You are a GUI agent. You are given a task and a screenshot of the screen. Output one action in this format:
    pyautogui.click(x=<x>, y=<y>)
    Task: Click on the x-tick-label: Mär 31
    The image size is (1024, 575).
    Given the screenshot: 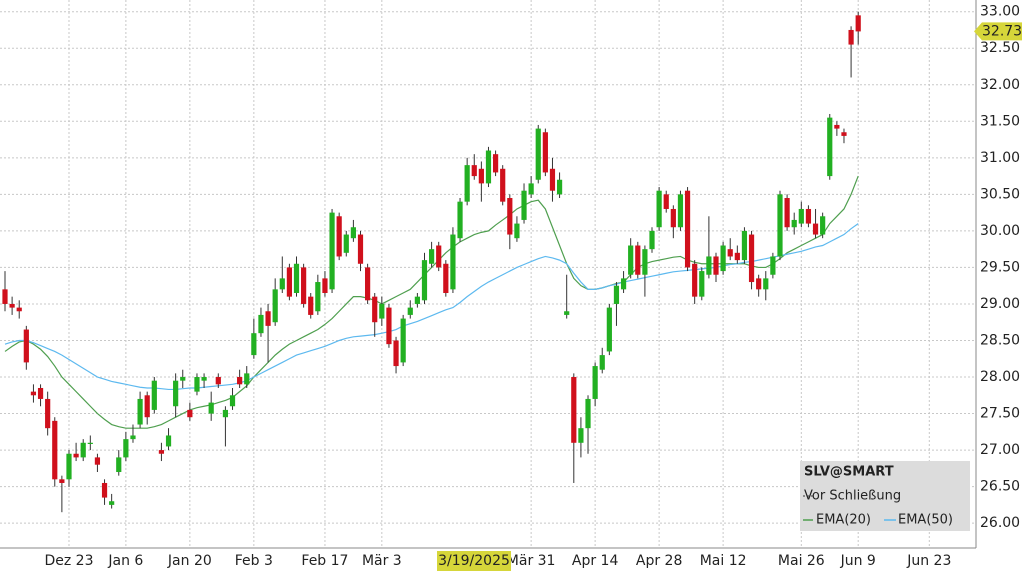 What is the action you would take?
    pyautogui.click(x=531, y=561)
    